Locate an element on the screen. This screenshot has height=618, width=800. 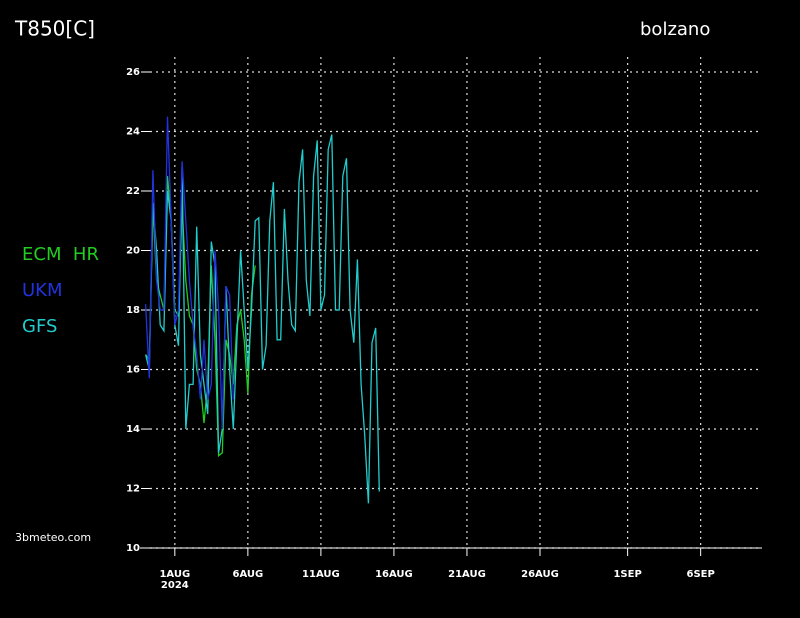
x-tick-label: 6SEP is located at coordinates (700, 574).